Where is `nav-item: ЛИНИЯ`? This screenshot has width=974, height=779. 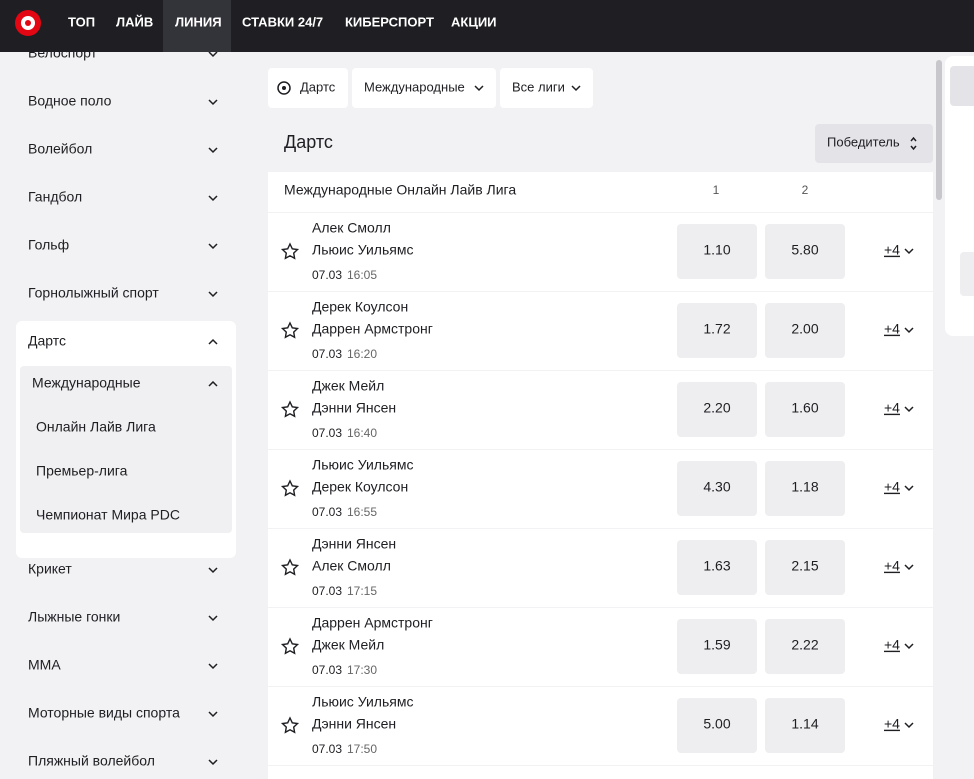 nav-item: ЛИНИЯ is located at coordinates (198, 21).